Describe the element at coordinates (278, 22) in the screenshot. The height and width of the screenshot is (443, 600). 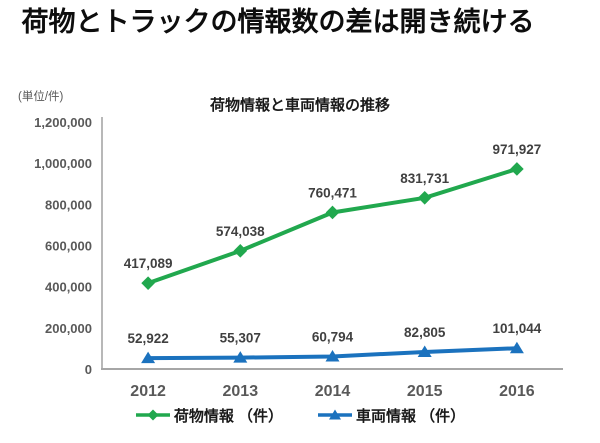
I see `page-title: 荷物とトラックの情報数の差は開き続ける` at that location.